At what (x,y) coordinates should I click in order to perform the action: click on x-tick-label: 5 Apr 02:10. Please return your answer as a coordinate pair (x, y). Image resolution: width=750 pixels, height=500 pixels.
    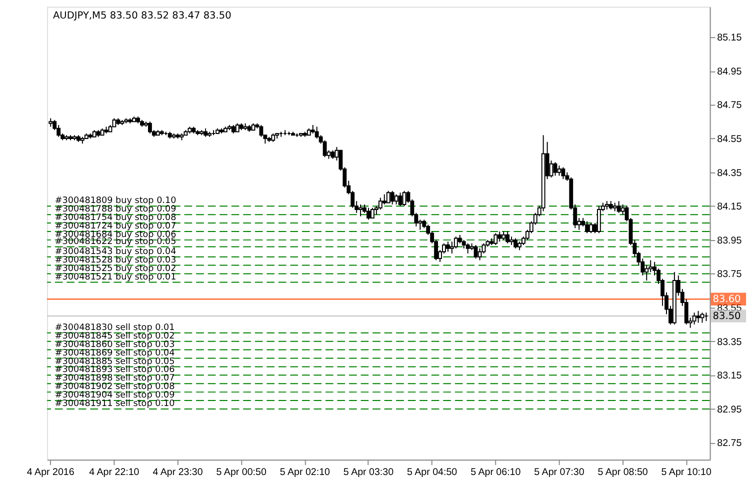
    Looking at the image, I should click on (305, 472).